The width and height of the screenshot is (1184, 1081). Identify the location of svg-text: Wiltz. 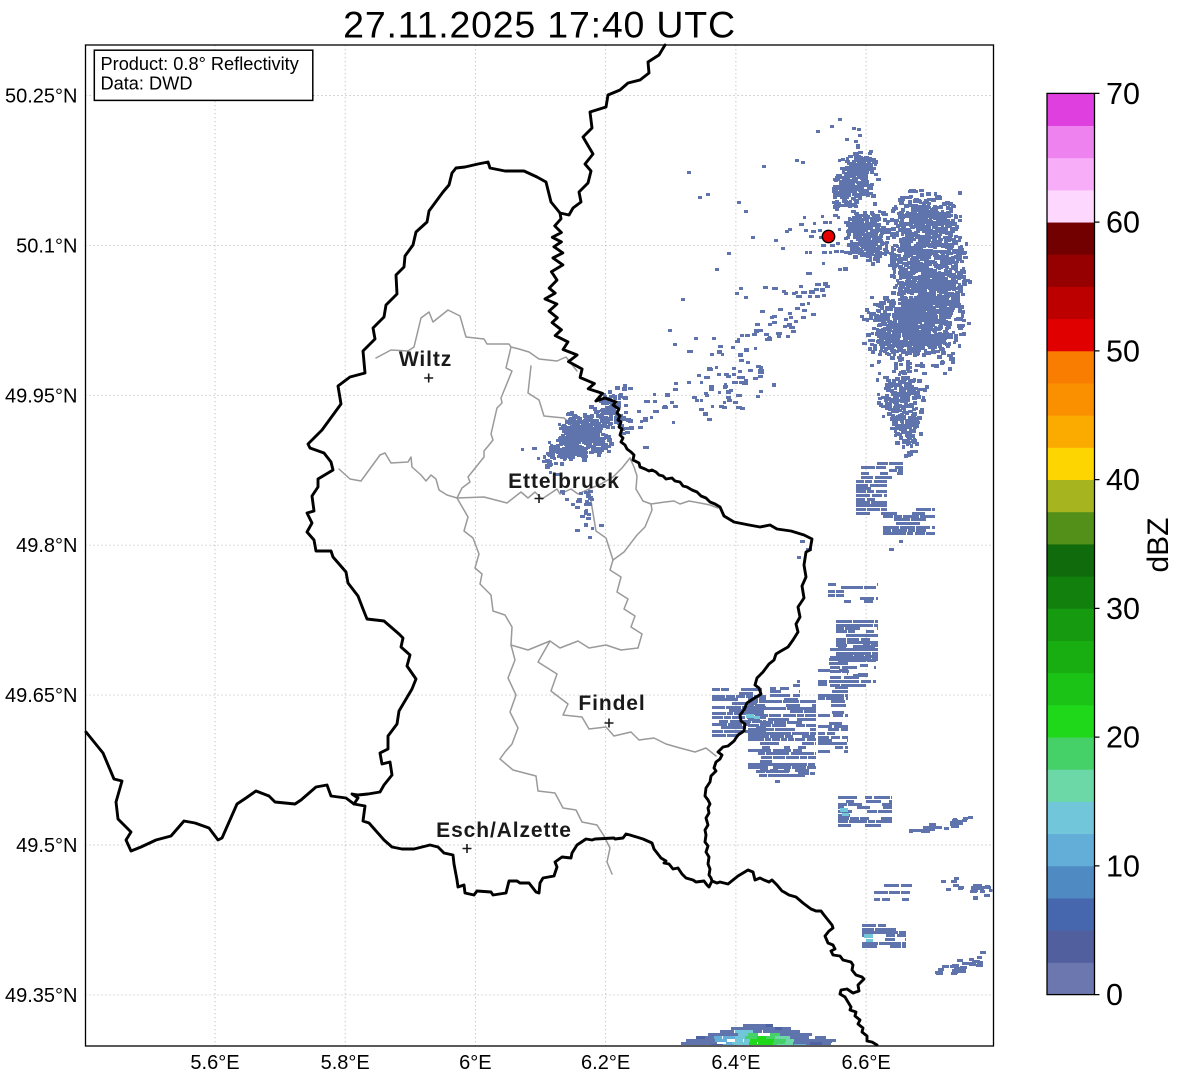
(425, 359).